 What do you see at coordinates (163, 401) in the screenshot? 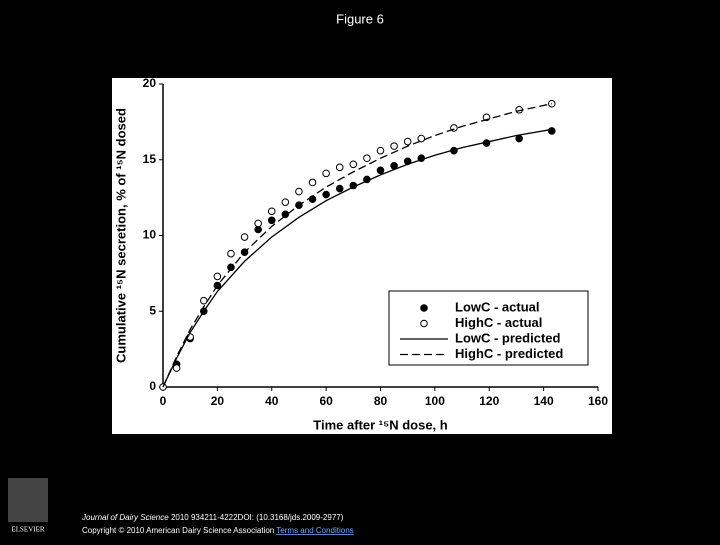
I see `x-tick-label: 0` at bounding box center [163, 401].